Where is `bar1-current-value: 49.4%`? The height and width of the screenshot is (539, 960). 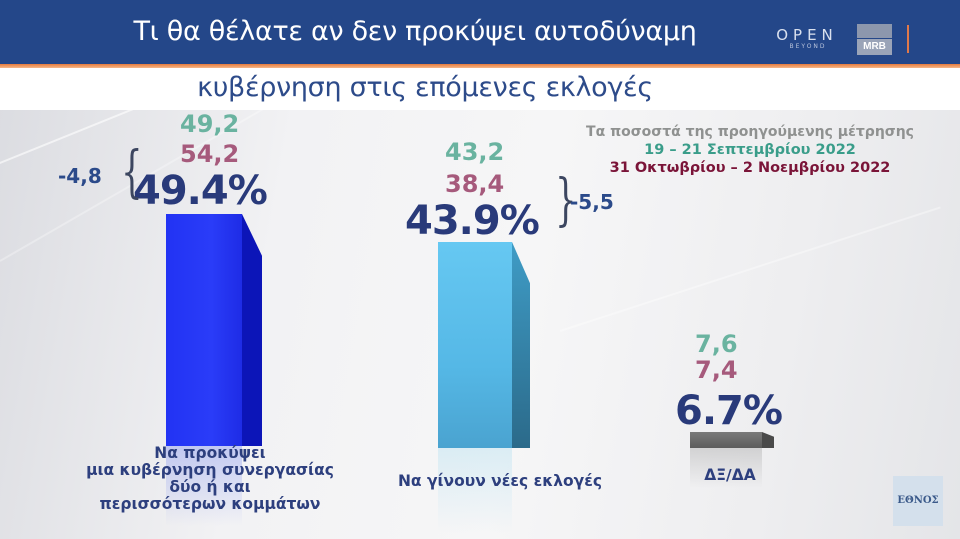
bar1-current-value: 49.4% is located at coordinates (200, 191).